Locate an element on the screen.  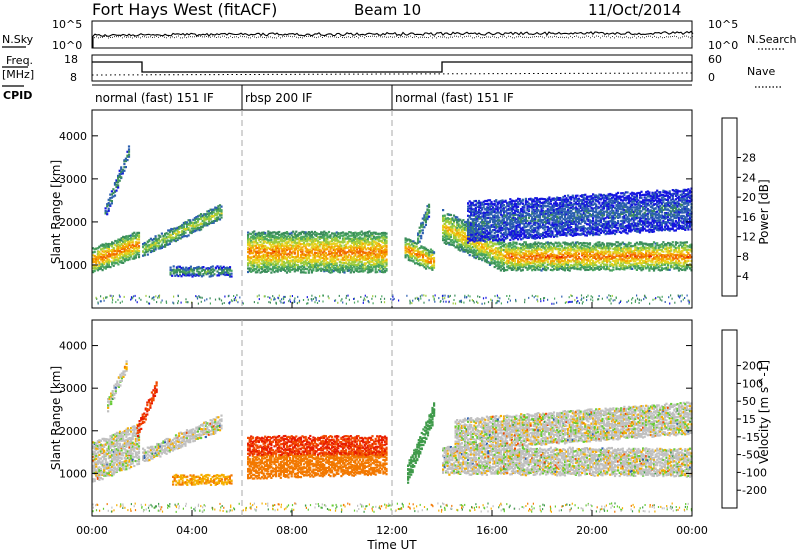
freq-label: Freq. is located at coordinates (19, 60).